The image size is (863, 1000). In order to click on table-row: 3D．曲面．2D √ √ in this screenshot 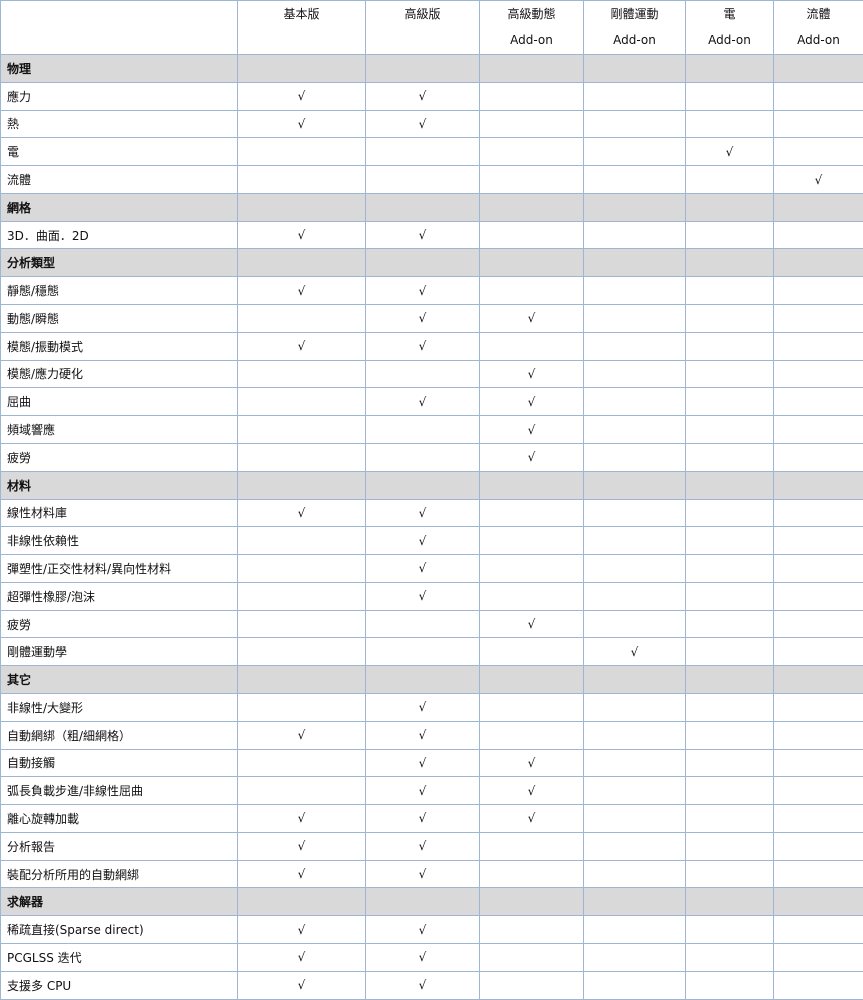, I will do `click(431, 235)`.